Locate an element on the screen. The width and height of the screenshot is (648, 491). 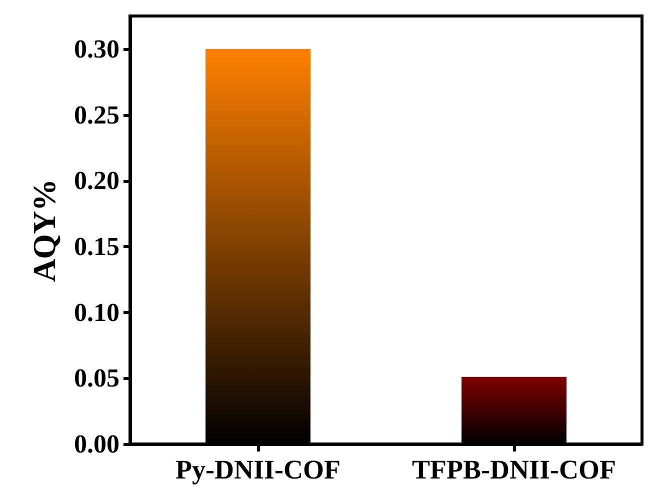
y-tick-label: 0.25 is located at coordinates (97, 115).